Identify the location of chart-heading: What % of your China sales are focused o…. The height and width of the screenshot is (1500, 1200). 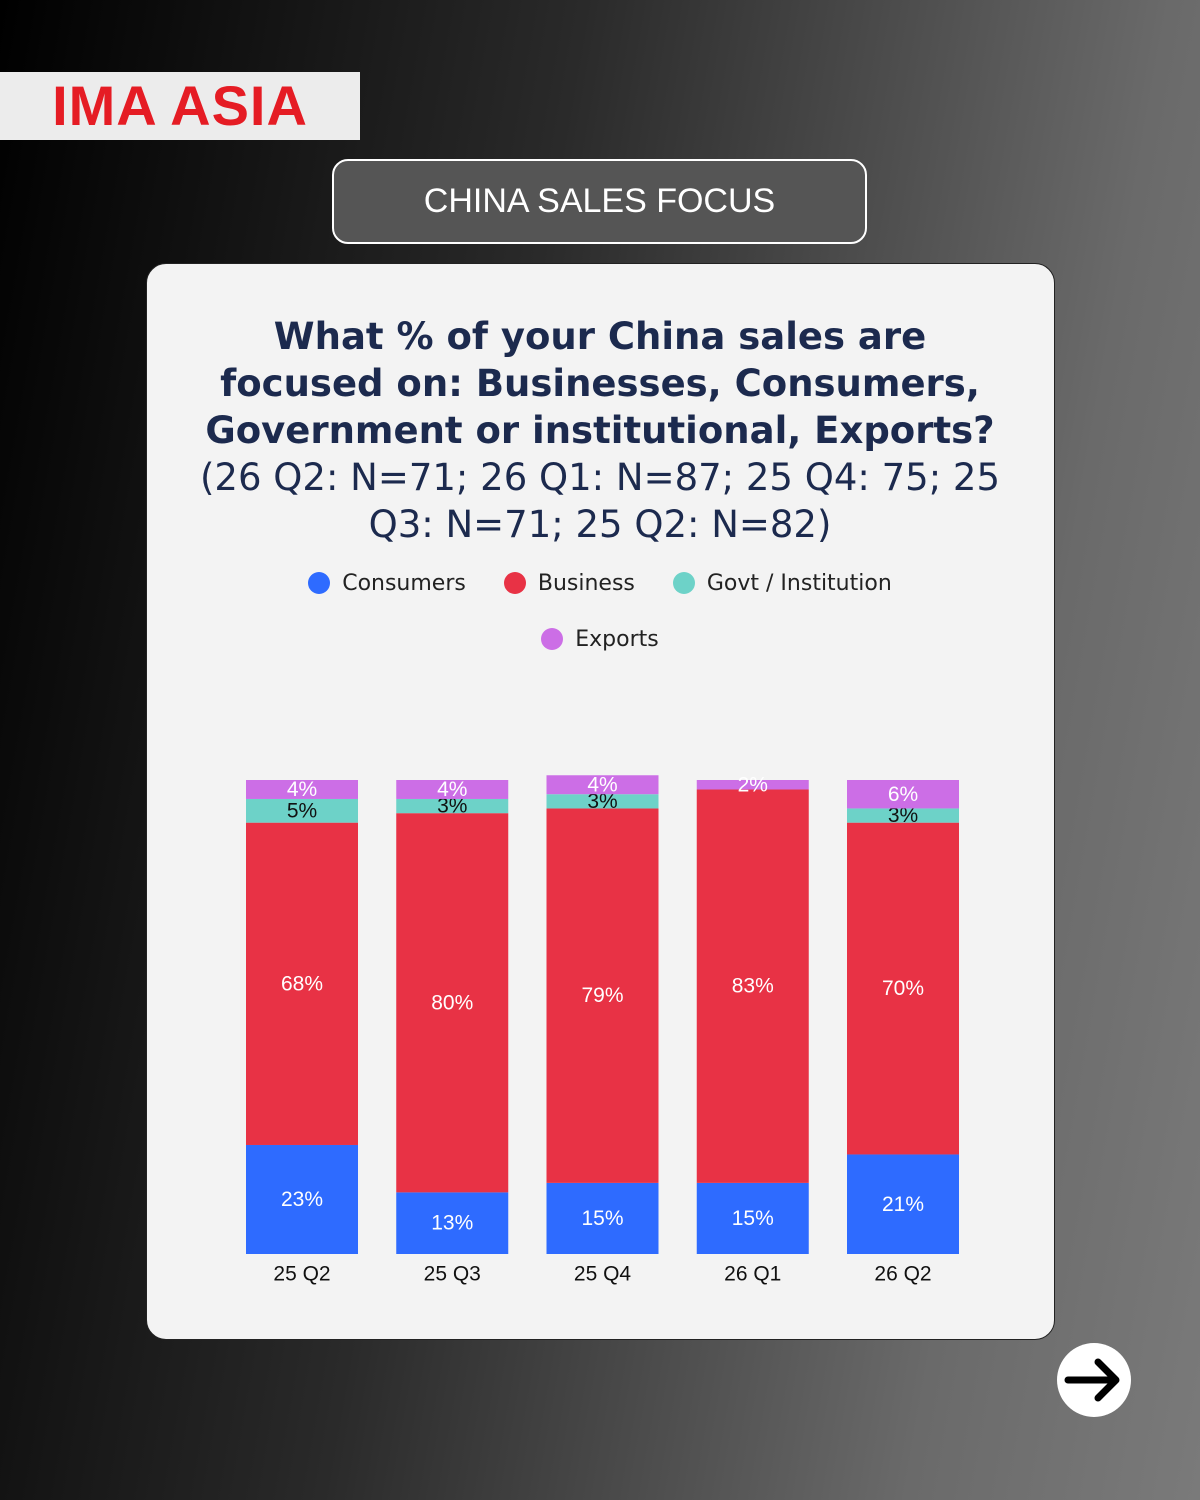
(600, 430).